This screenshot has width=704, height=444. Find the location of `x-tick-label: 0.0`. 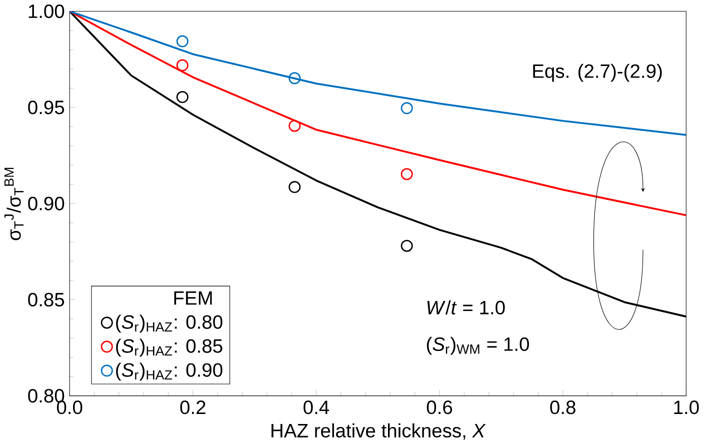

x-tick-label: 0.0 is located at coordinates (69, 407).